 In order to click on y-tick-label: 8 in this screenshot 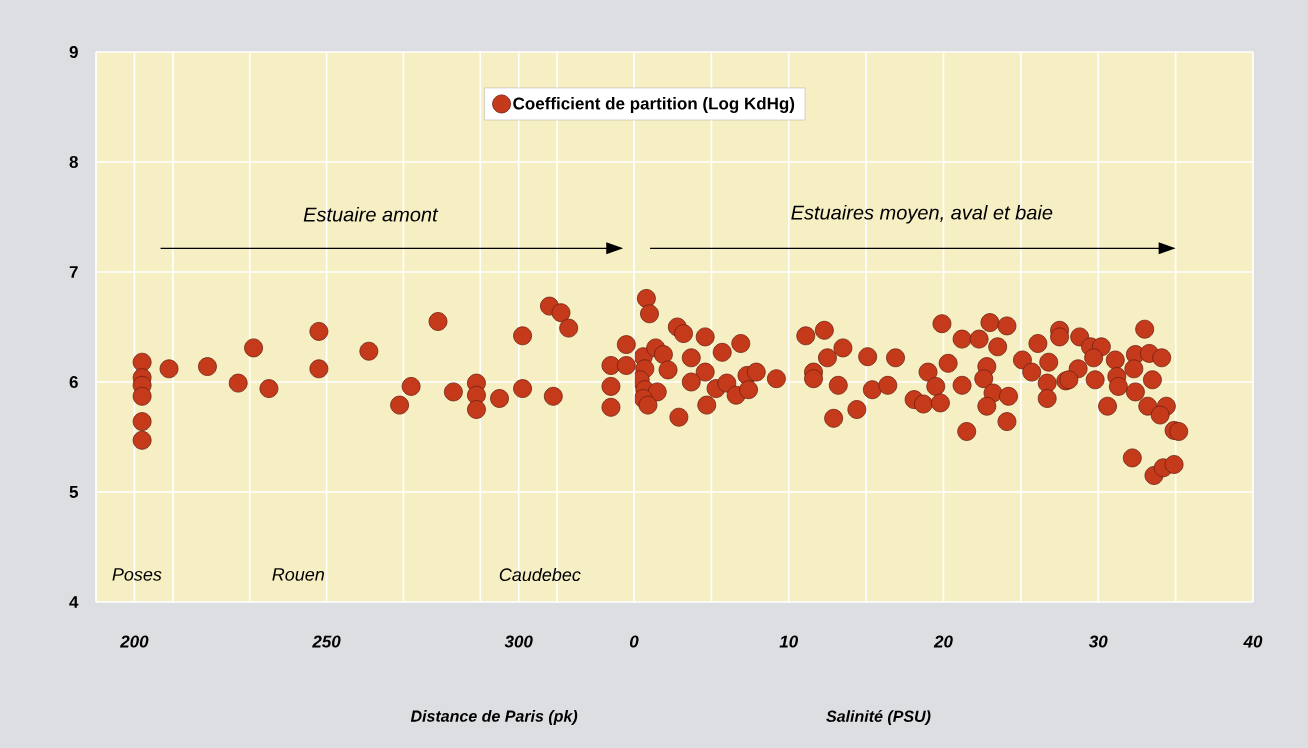, I will do `click(73, 162)`.